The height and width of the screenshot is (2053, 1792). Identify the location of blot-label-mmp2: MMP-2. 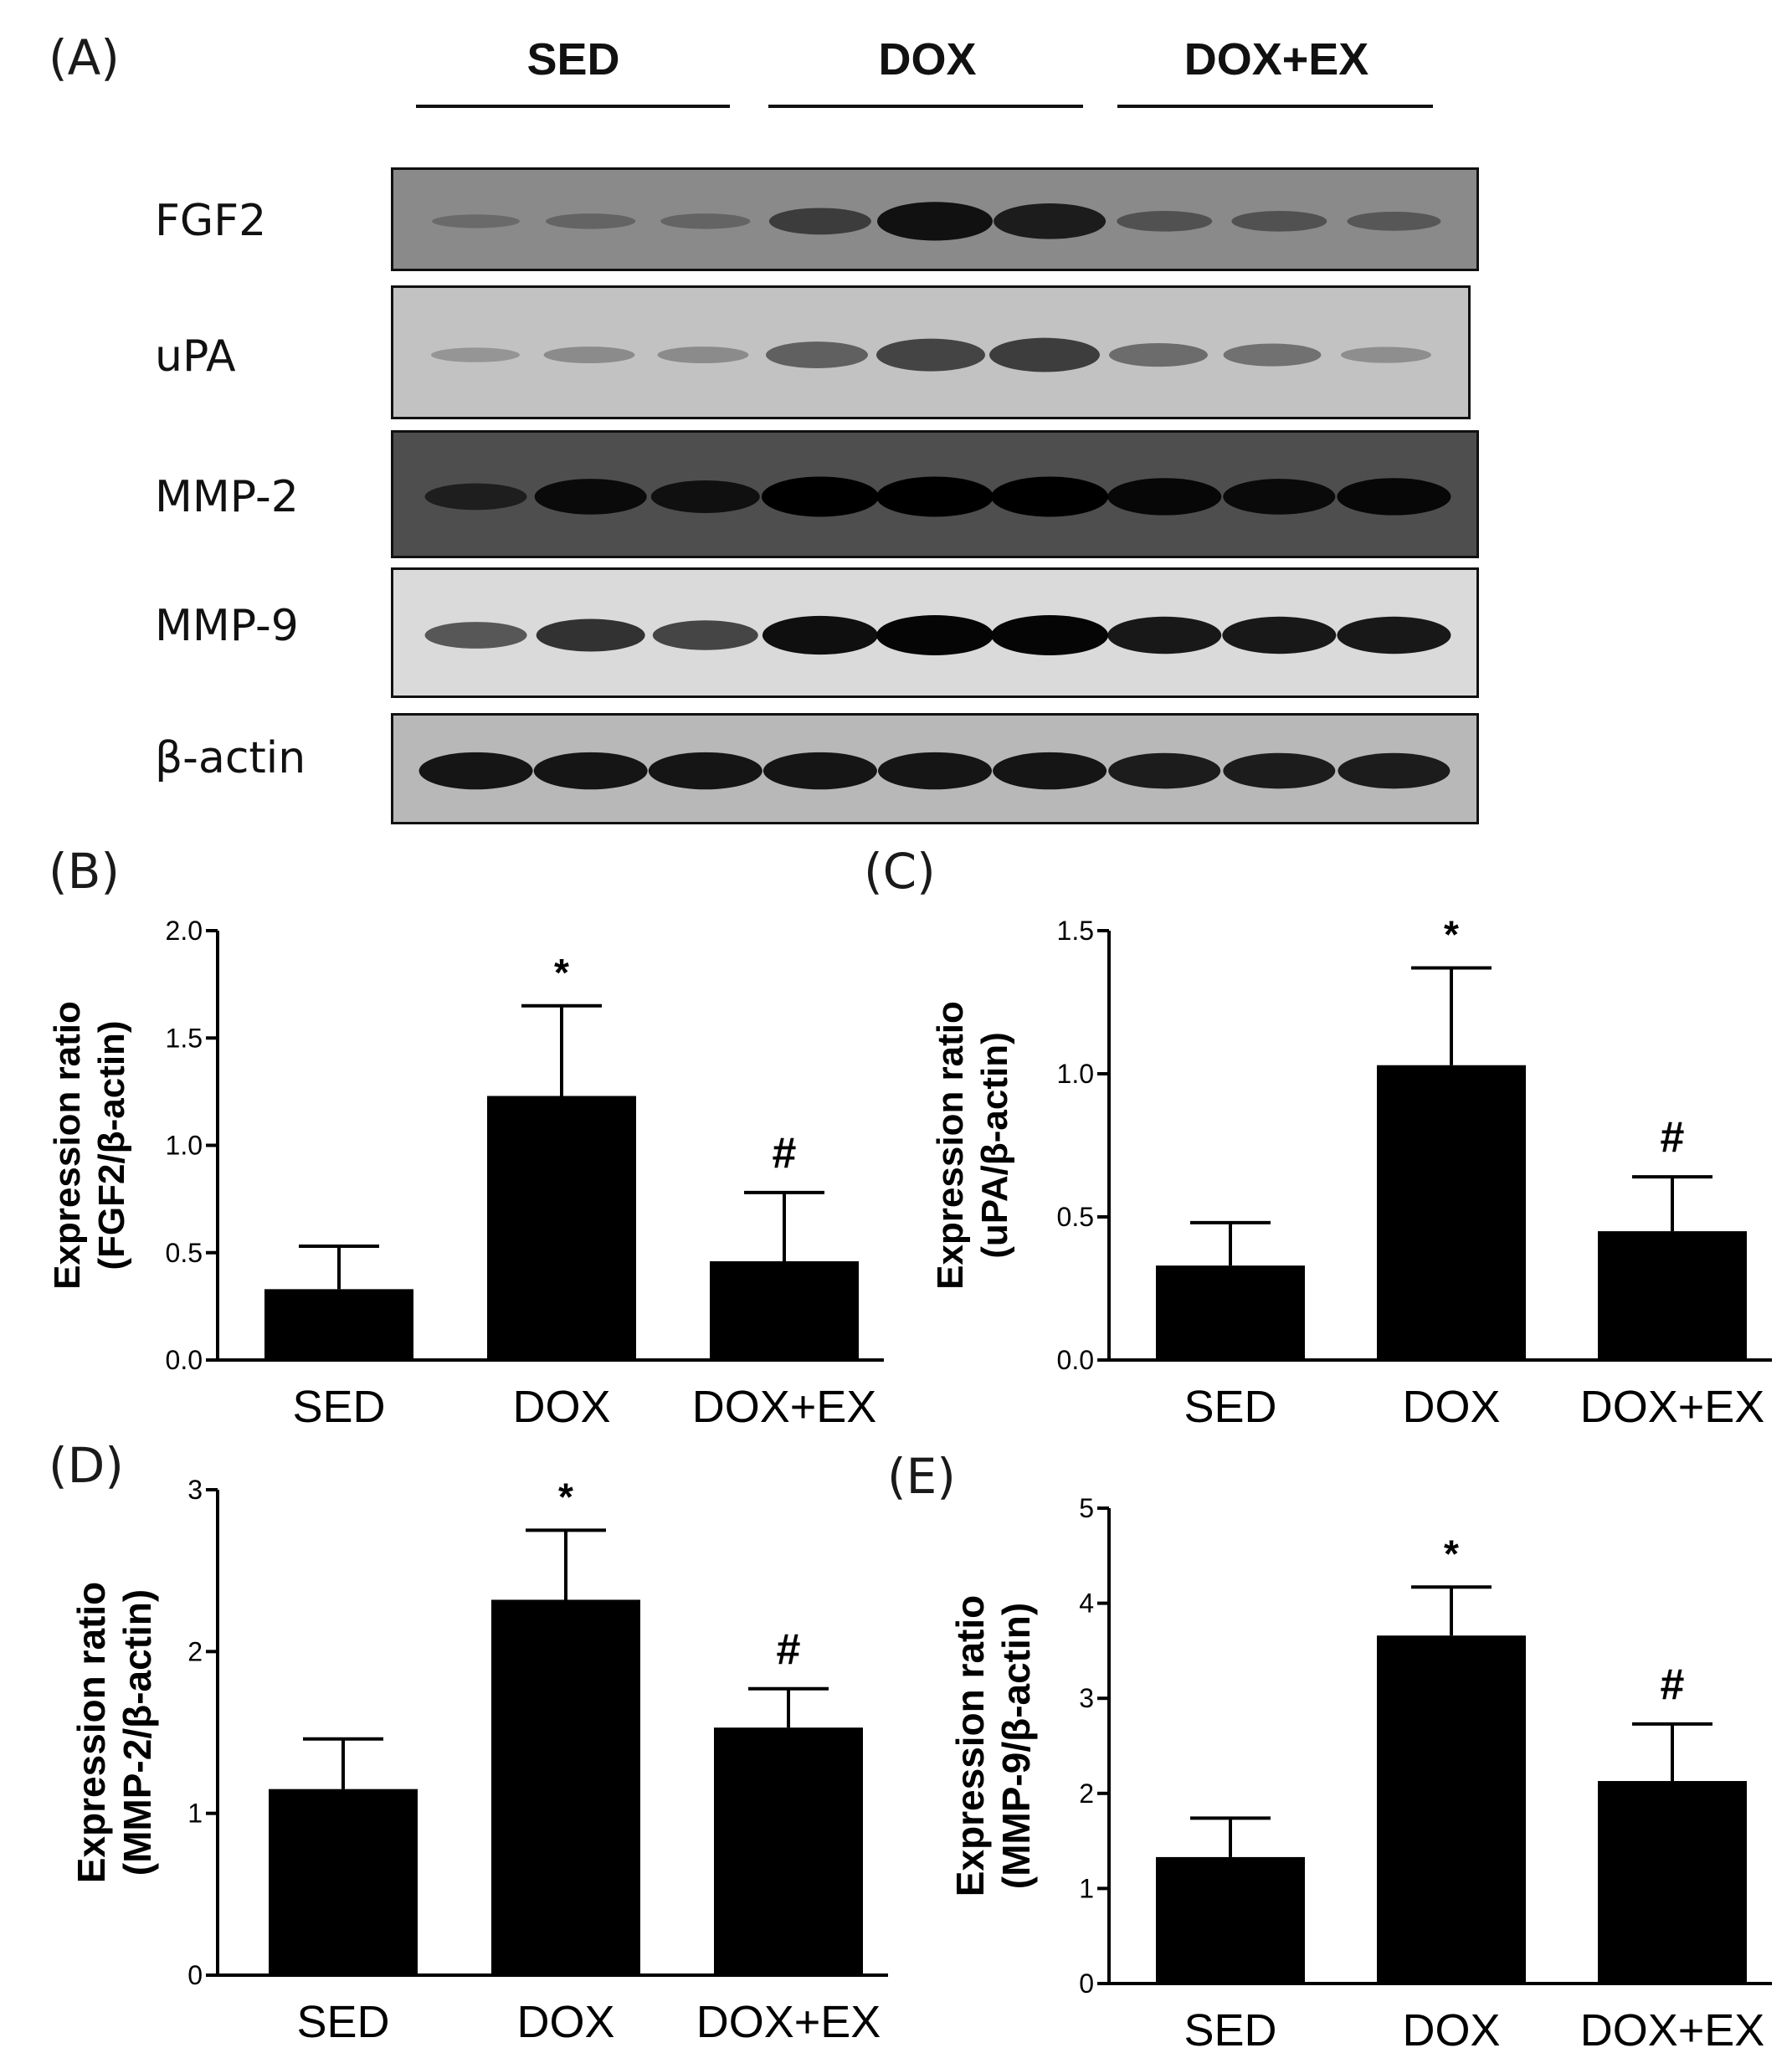
(227, 497).